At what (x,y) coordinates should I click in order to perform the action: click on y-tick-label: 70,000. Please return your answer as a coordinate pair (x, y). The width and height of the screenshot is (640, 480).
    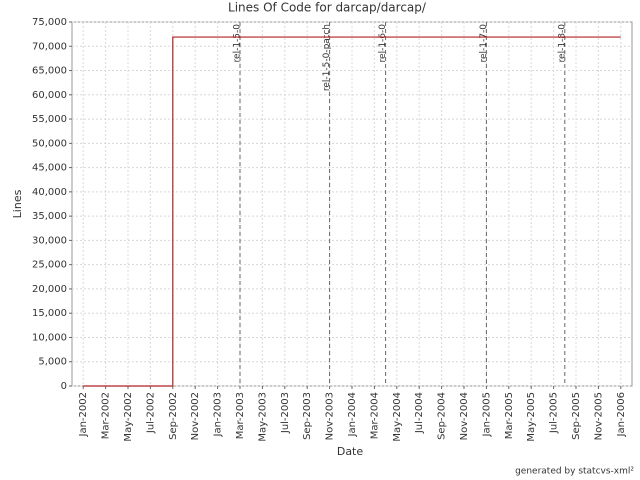
    Looking at the image, I should click on (49, 46).